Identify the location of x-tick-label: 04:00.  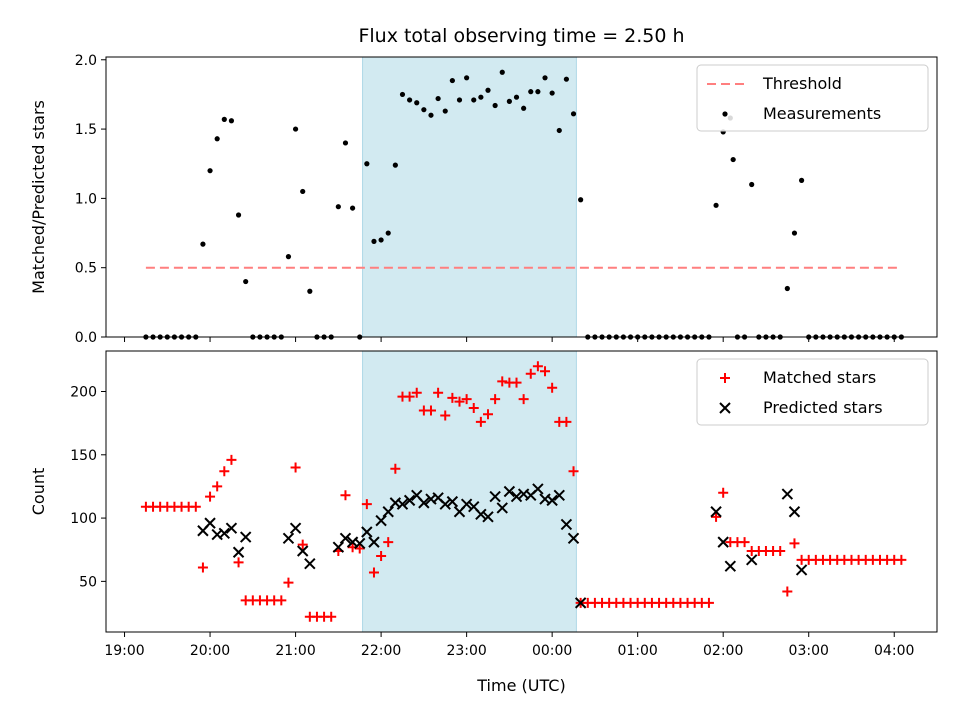
(894, 651).